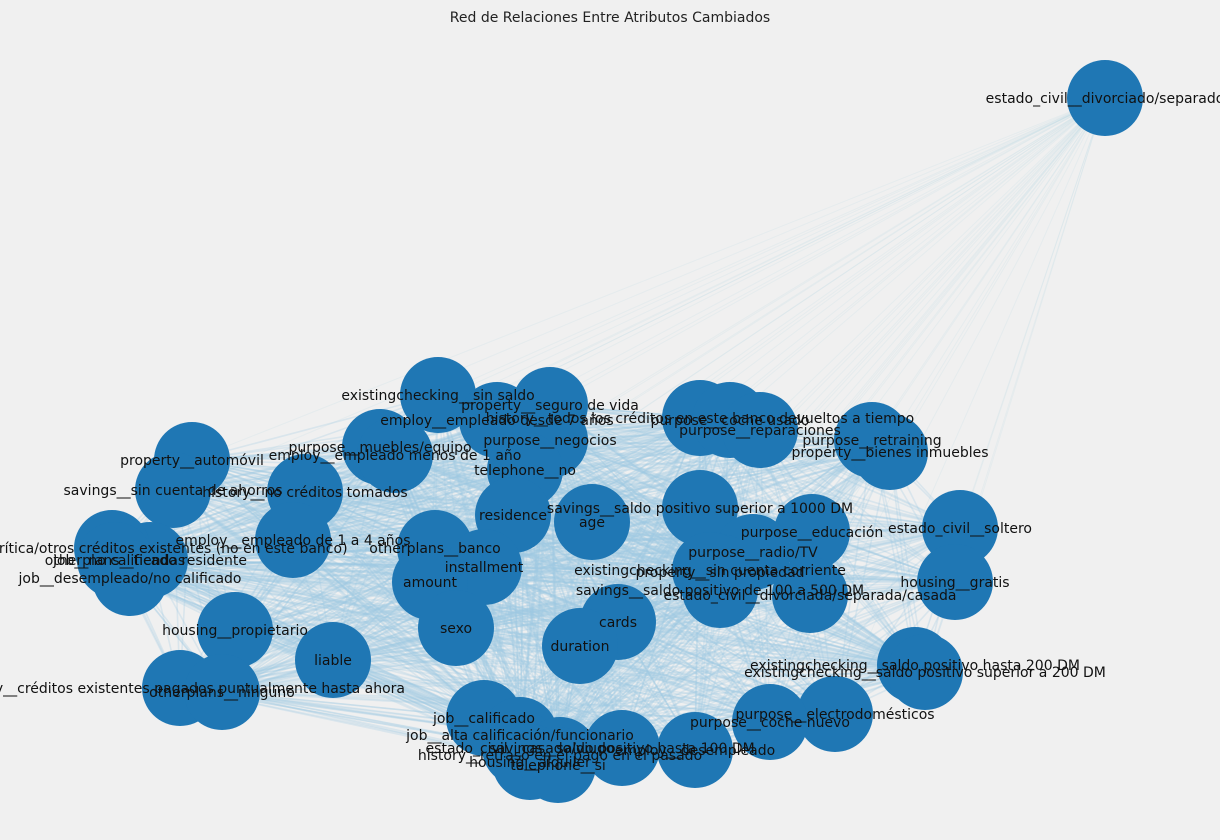 The height and width of the screenshot is (840, 1220). What do you see at coordinates (484, 568) in the screenshot?
I see `node-label: installment` at bounding box center [484, 568].